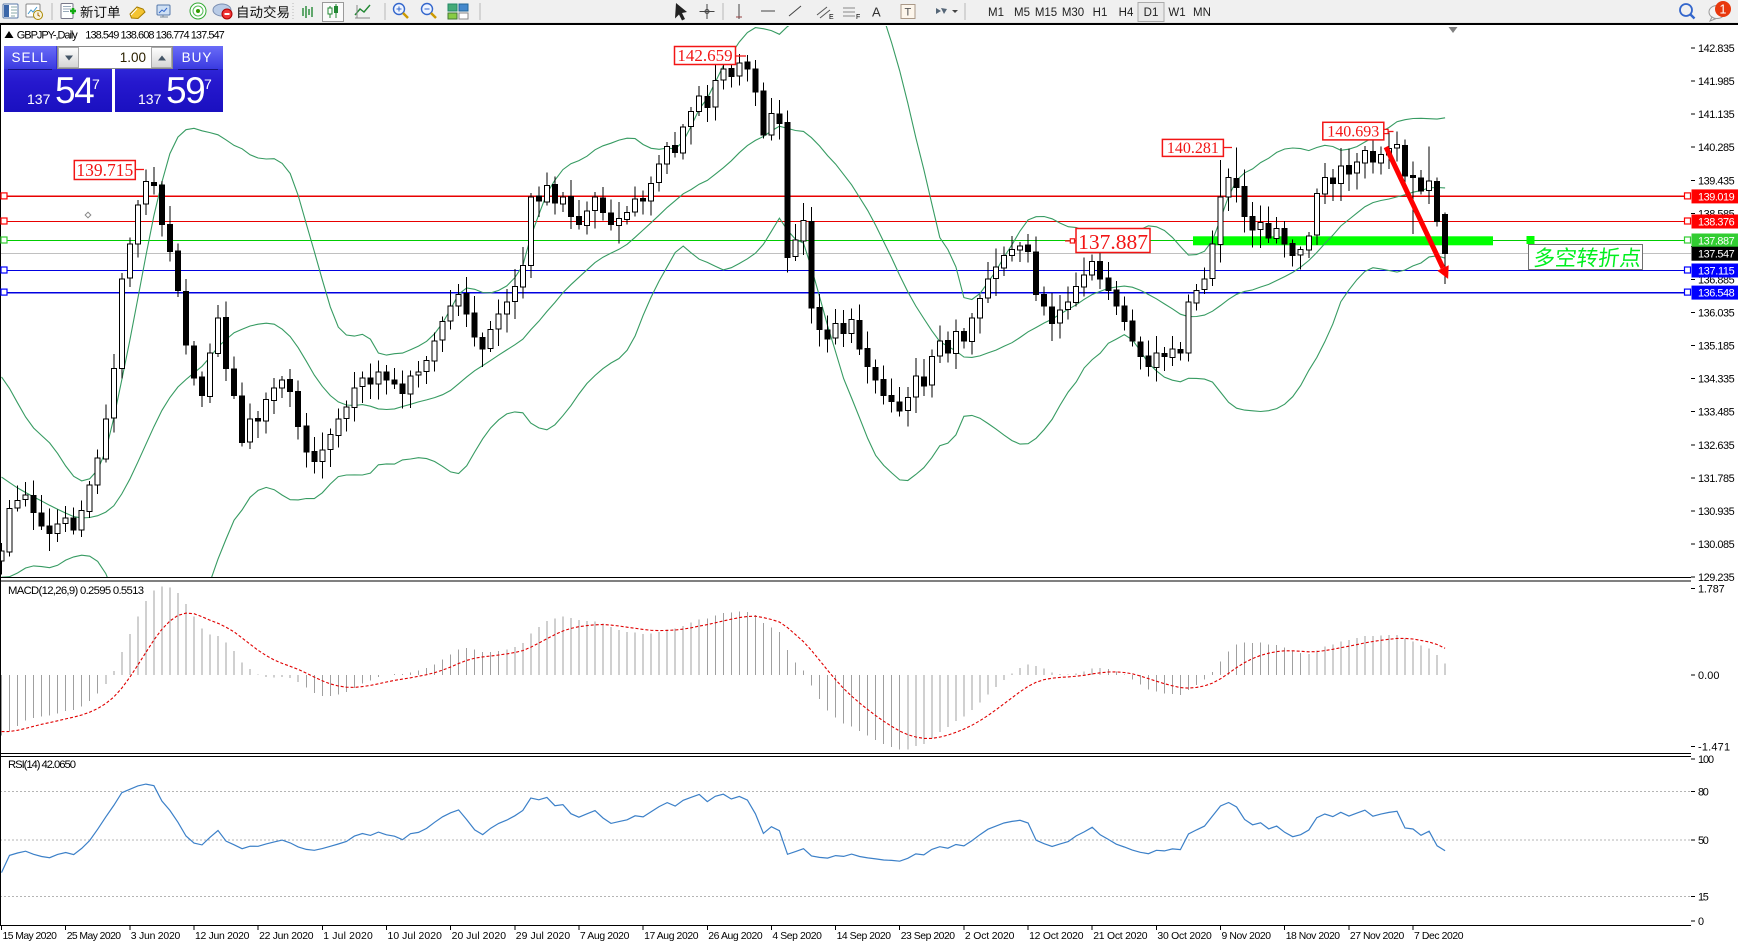 Image resolution: width=1738 pixels, height=943 pixels. Describe the element at coordinates (1184, 936) in the screenshot. I see `svg-text: 30 Oct 2020` at that location.